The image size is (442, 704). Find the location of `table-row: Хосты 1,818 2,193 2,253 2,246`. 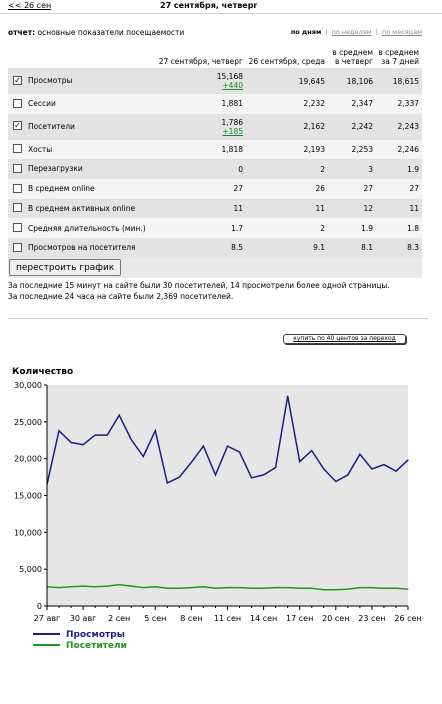

table-row: Хосты 1,818 2,193 2,253 2,246 is located at coordinates (215, 149).